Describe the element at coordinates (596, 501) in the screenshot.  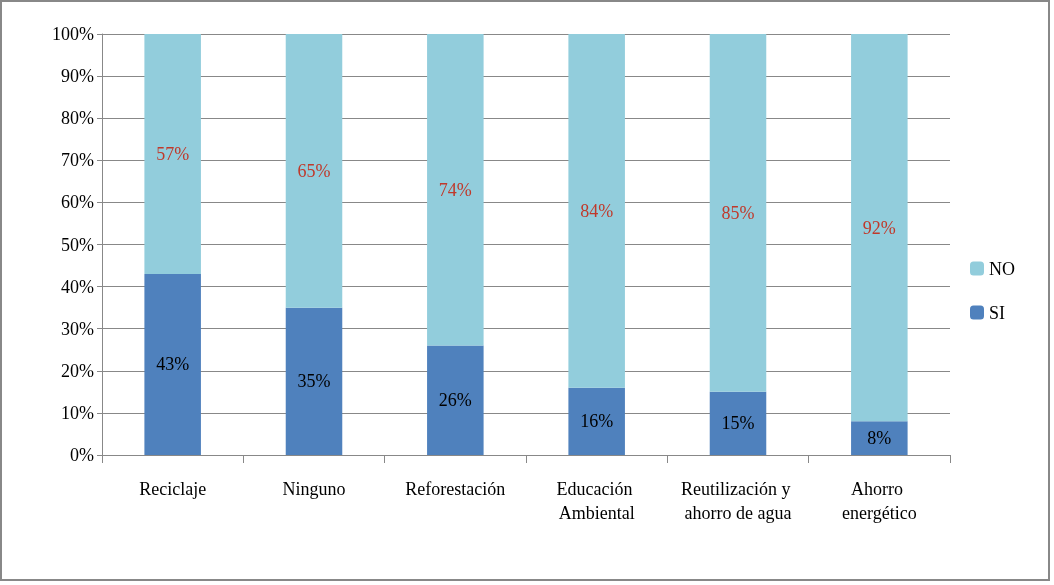
I see `x-tick-label: Educación Ambiental` at that location.